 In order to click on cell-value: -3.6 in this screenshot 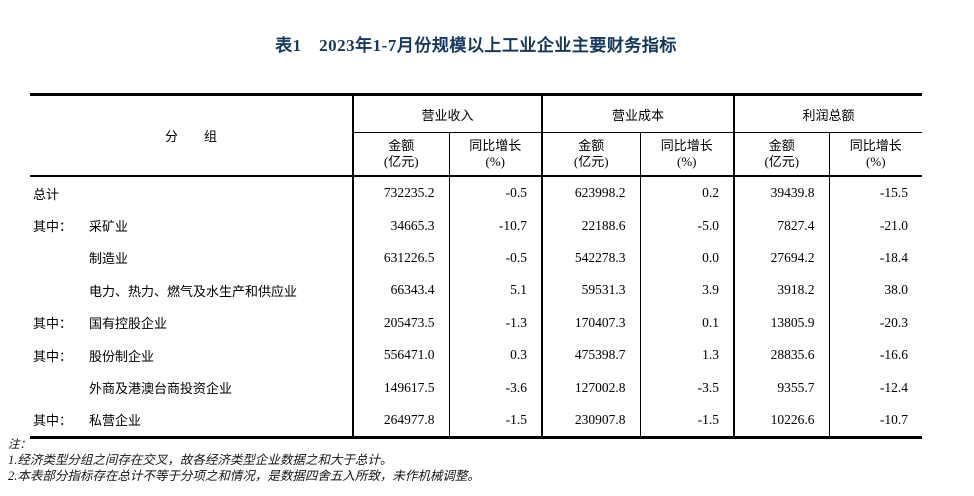, I will do `click(495, 387)`.